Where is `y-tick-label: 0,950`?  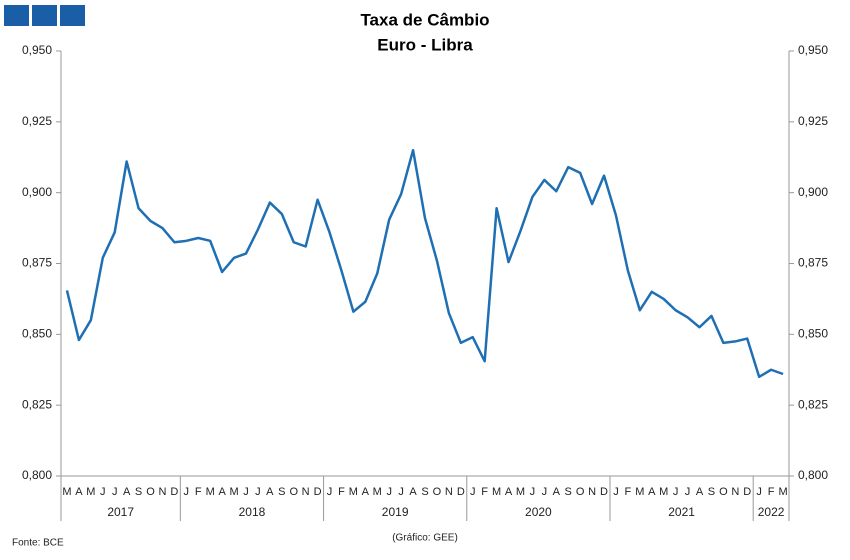 y-tick-label: 0,950 is located at coordinates (37, 50).